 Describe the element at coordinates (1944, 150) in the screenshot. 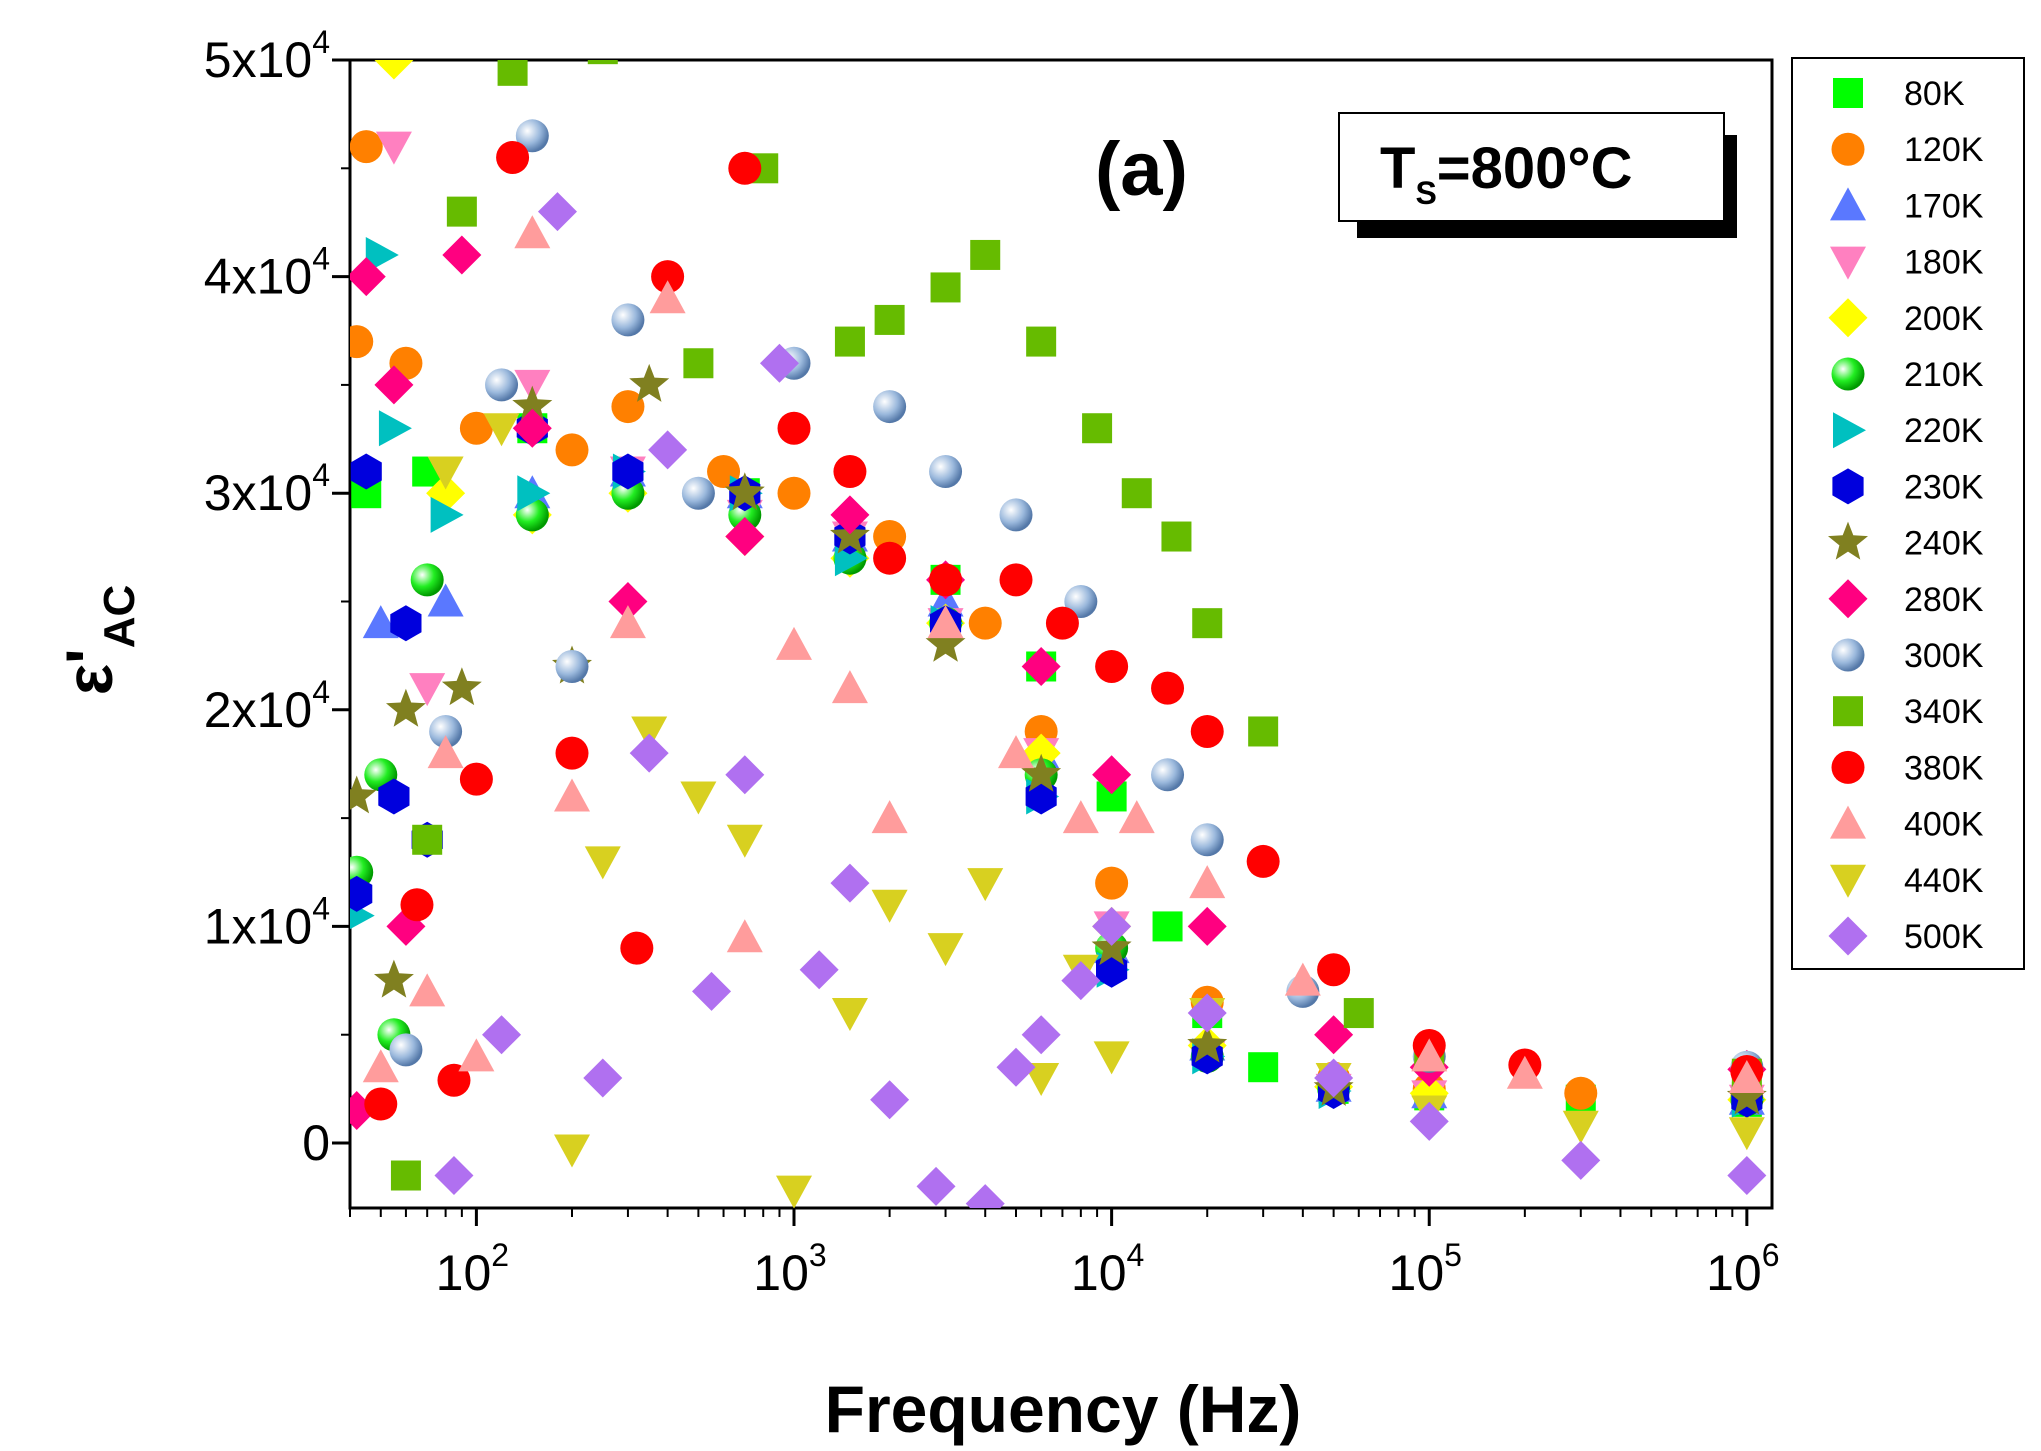

I see `legend-label: 120K` at that location.